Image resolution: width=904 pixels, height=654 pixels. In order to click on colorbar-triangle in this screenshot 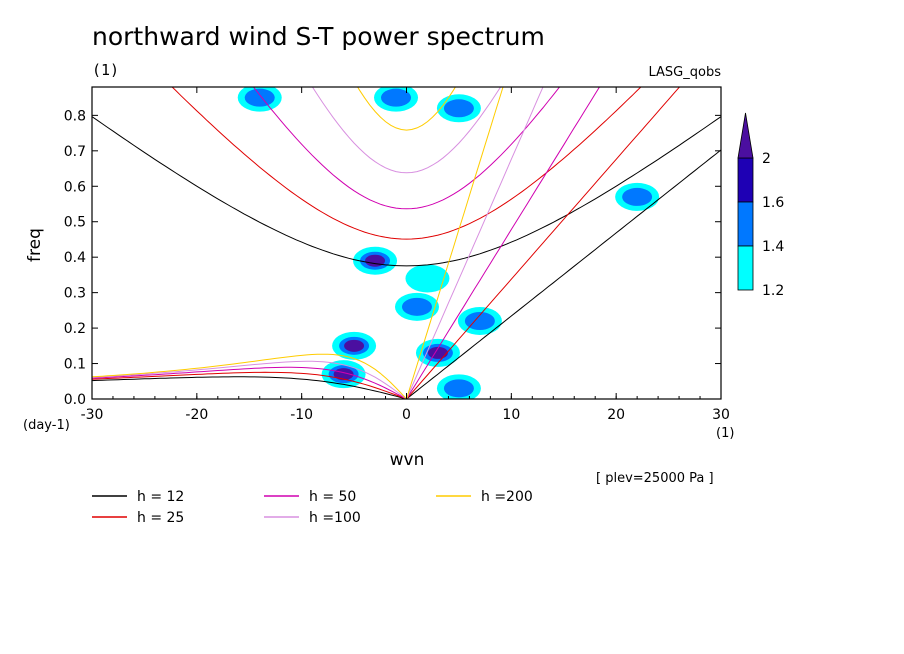, I will do `click(745, 135)`.